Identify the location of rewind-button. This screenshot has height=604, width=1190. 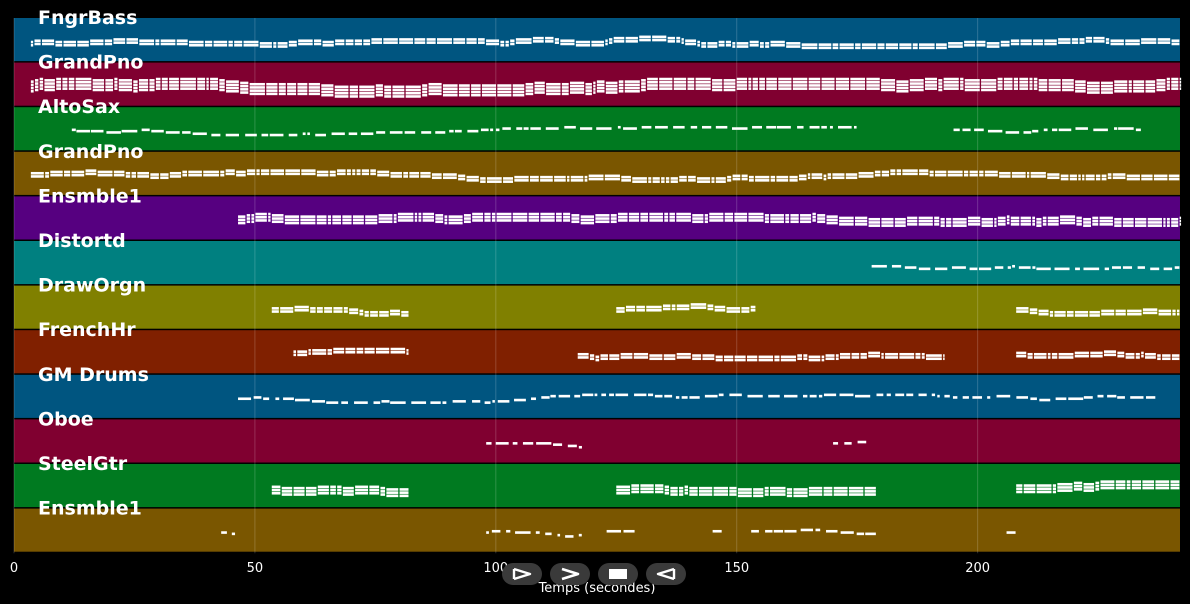
(666, 574).